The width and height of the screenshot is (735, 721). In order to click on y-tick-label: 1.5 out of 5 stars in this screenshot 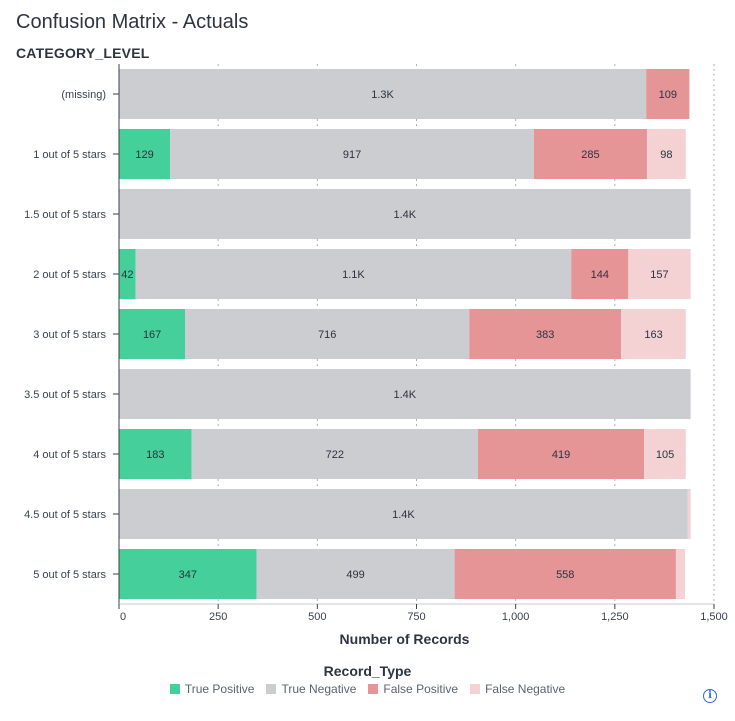, I will do `click(65, 215)`.